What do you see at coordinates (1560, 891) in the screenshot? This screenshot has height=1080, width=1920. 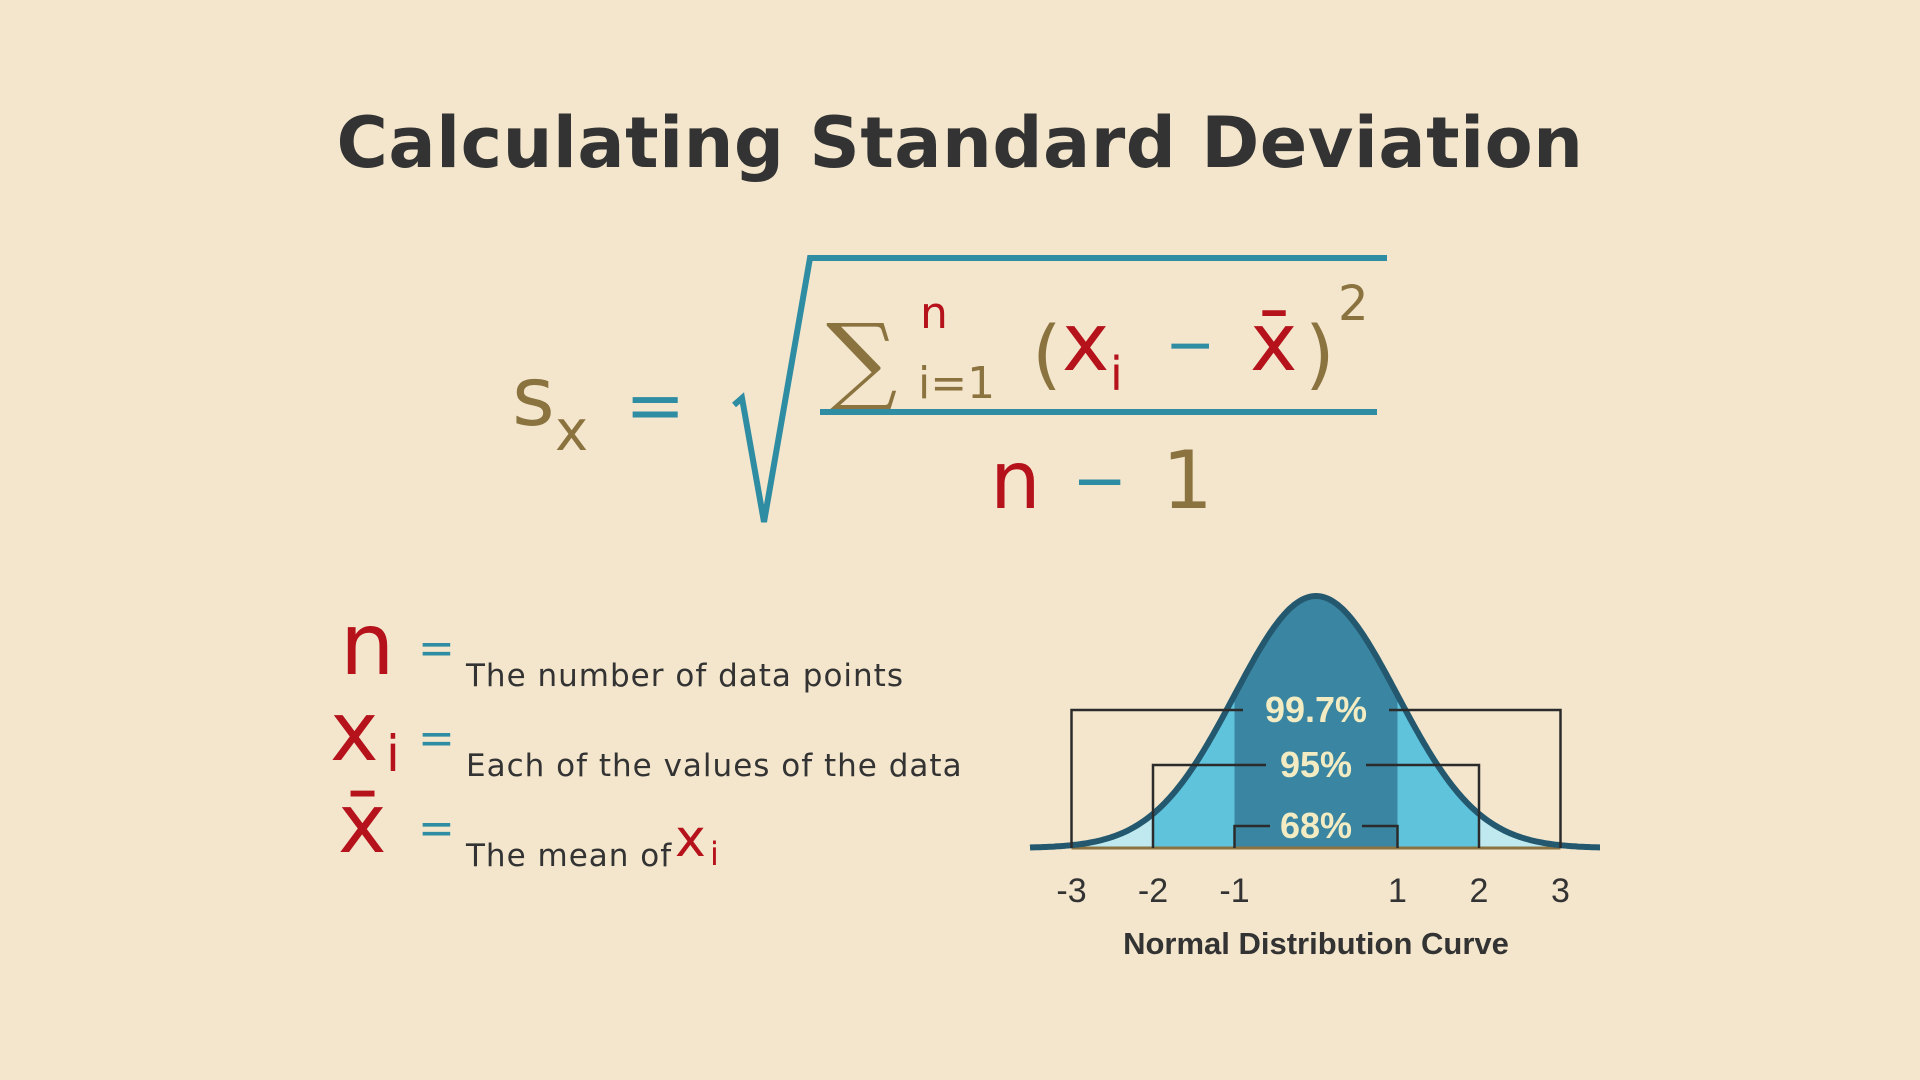 I see `x-tick-label: 3` at bounding box center [1560, 891].